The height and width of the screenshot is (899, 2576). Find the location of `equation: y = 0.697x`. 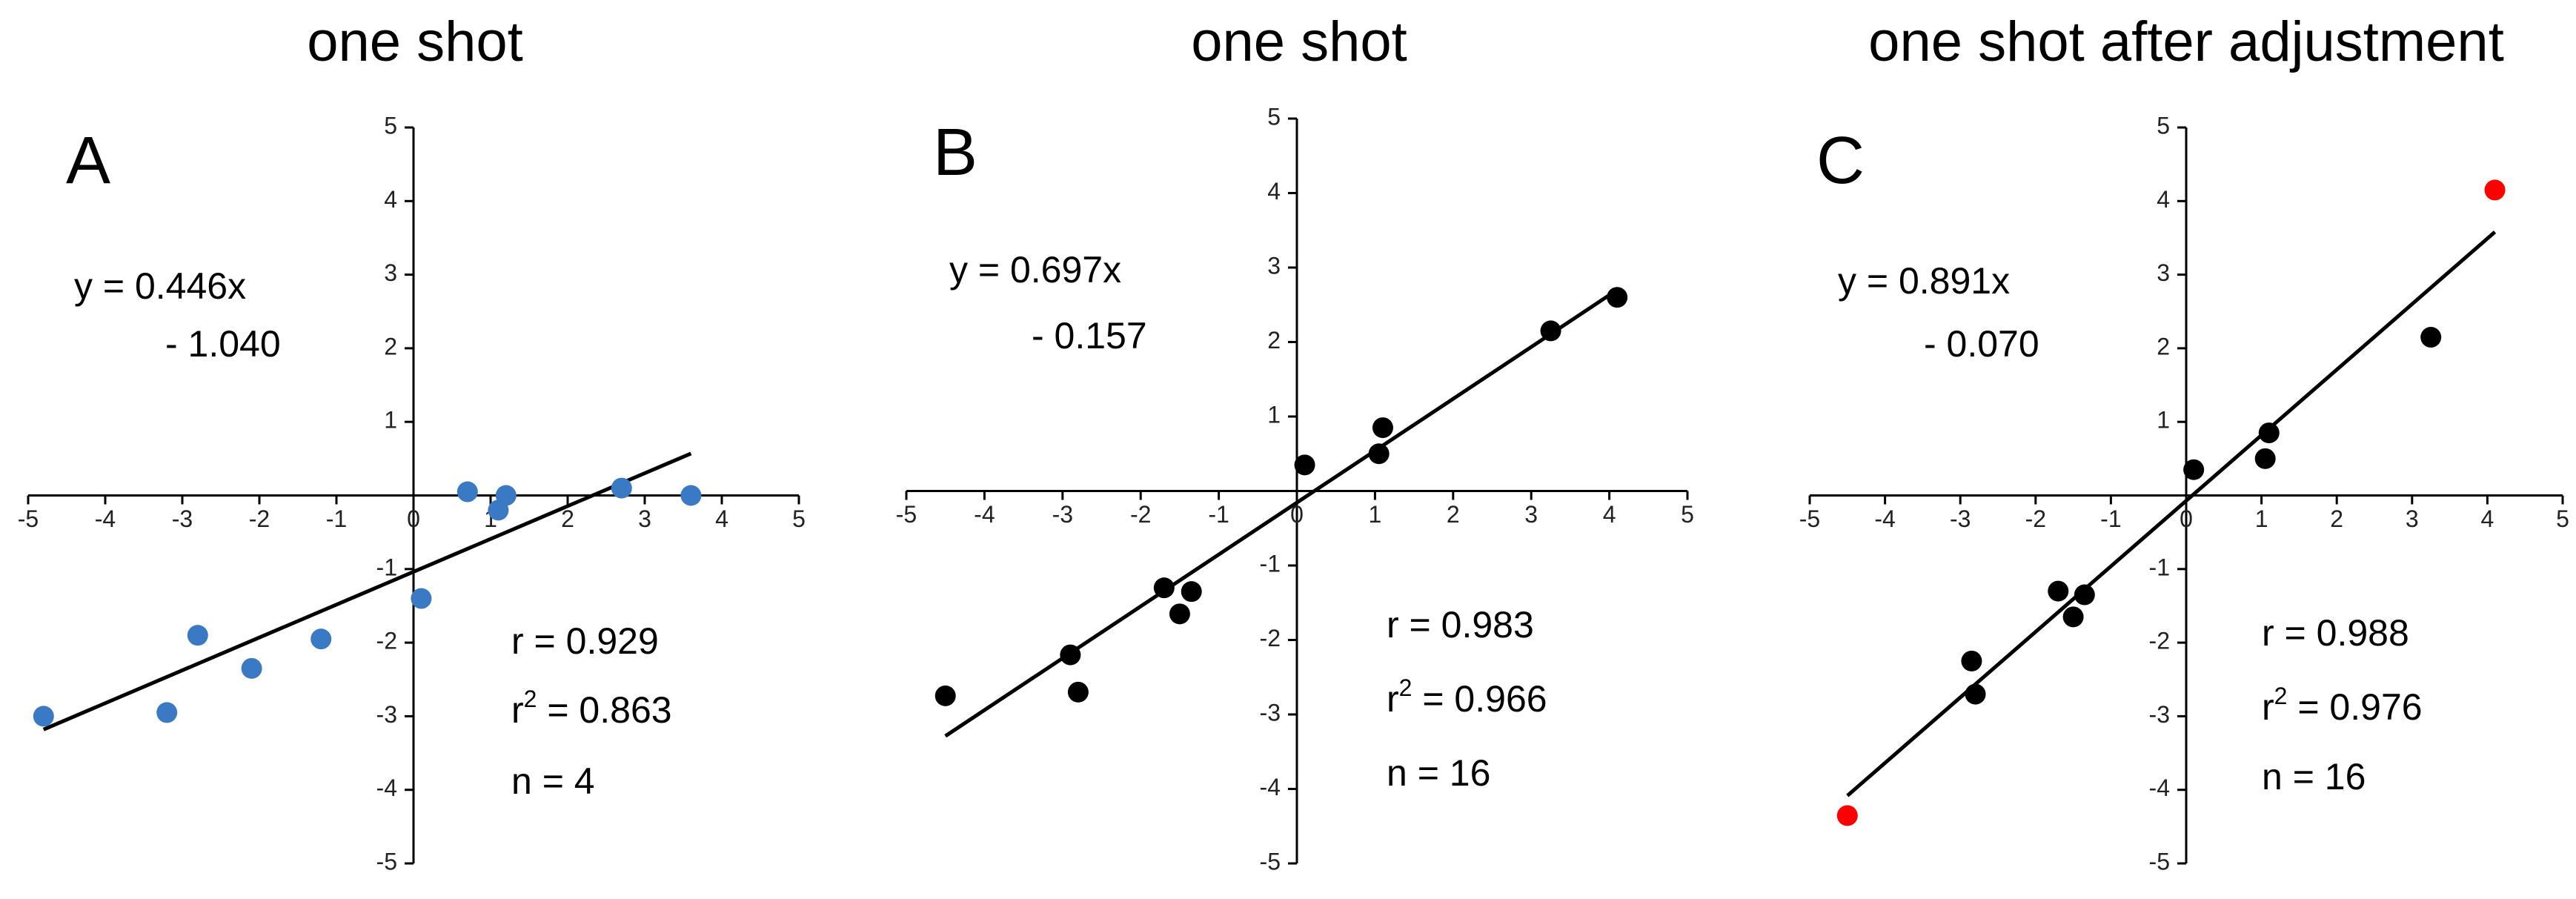

equation: y = 0.697x is located at coordinates (1035, 270).